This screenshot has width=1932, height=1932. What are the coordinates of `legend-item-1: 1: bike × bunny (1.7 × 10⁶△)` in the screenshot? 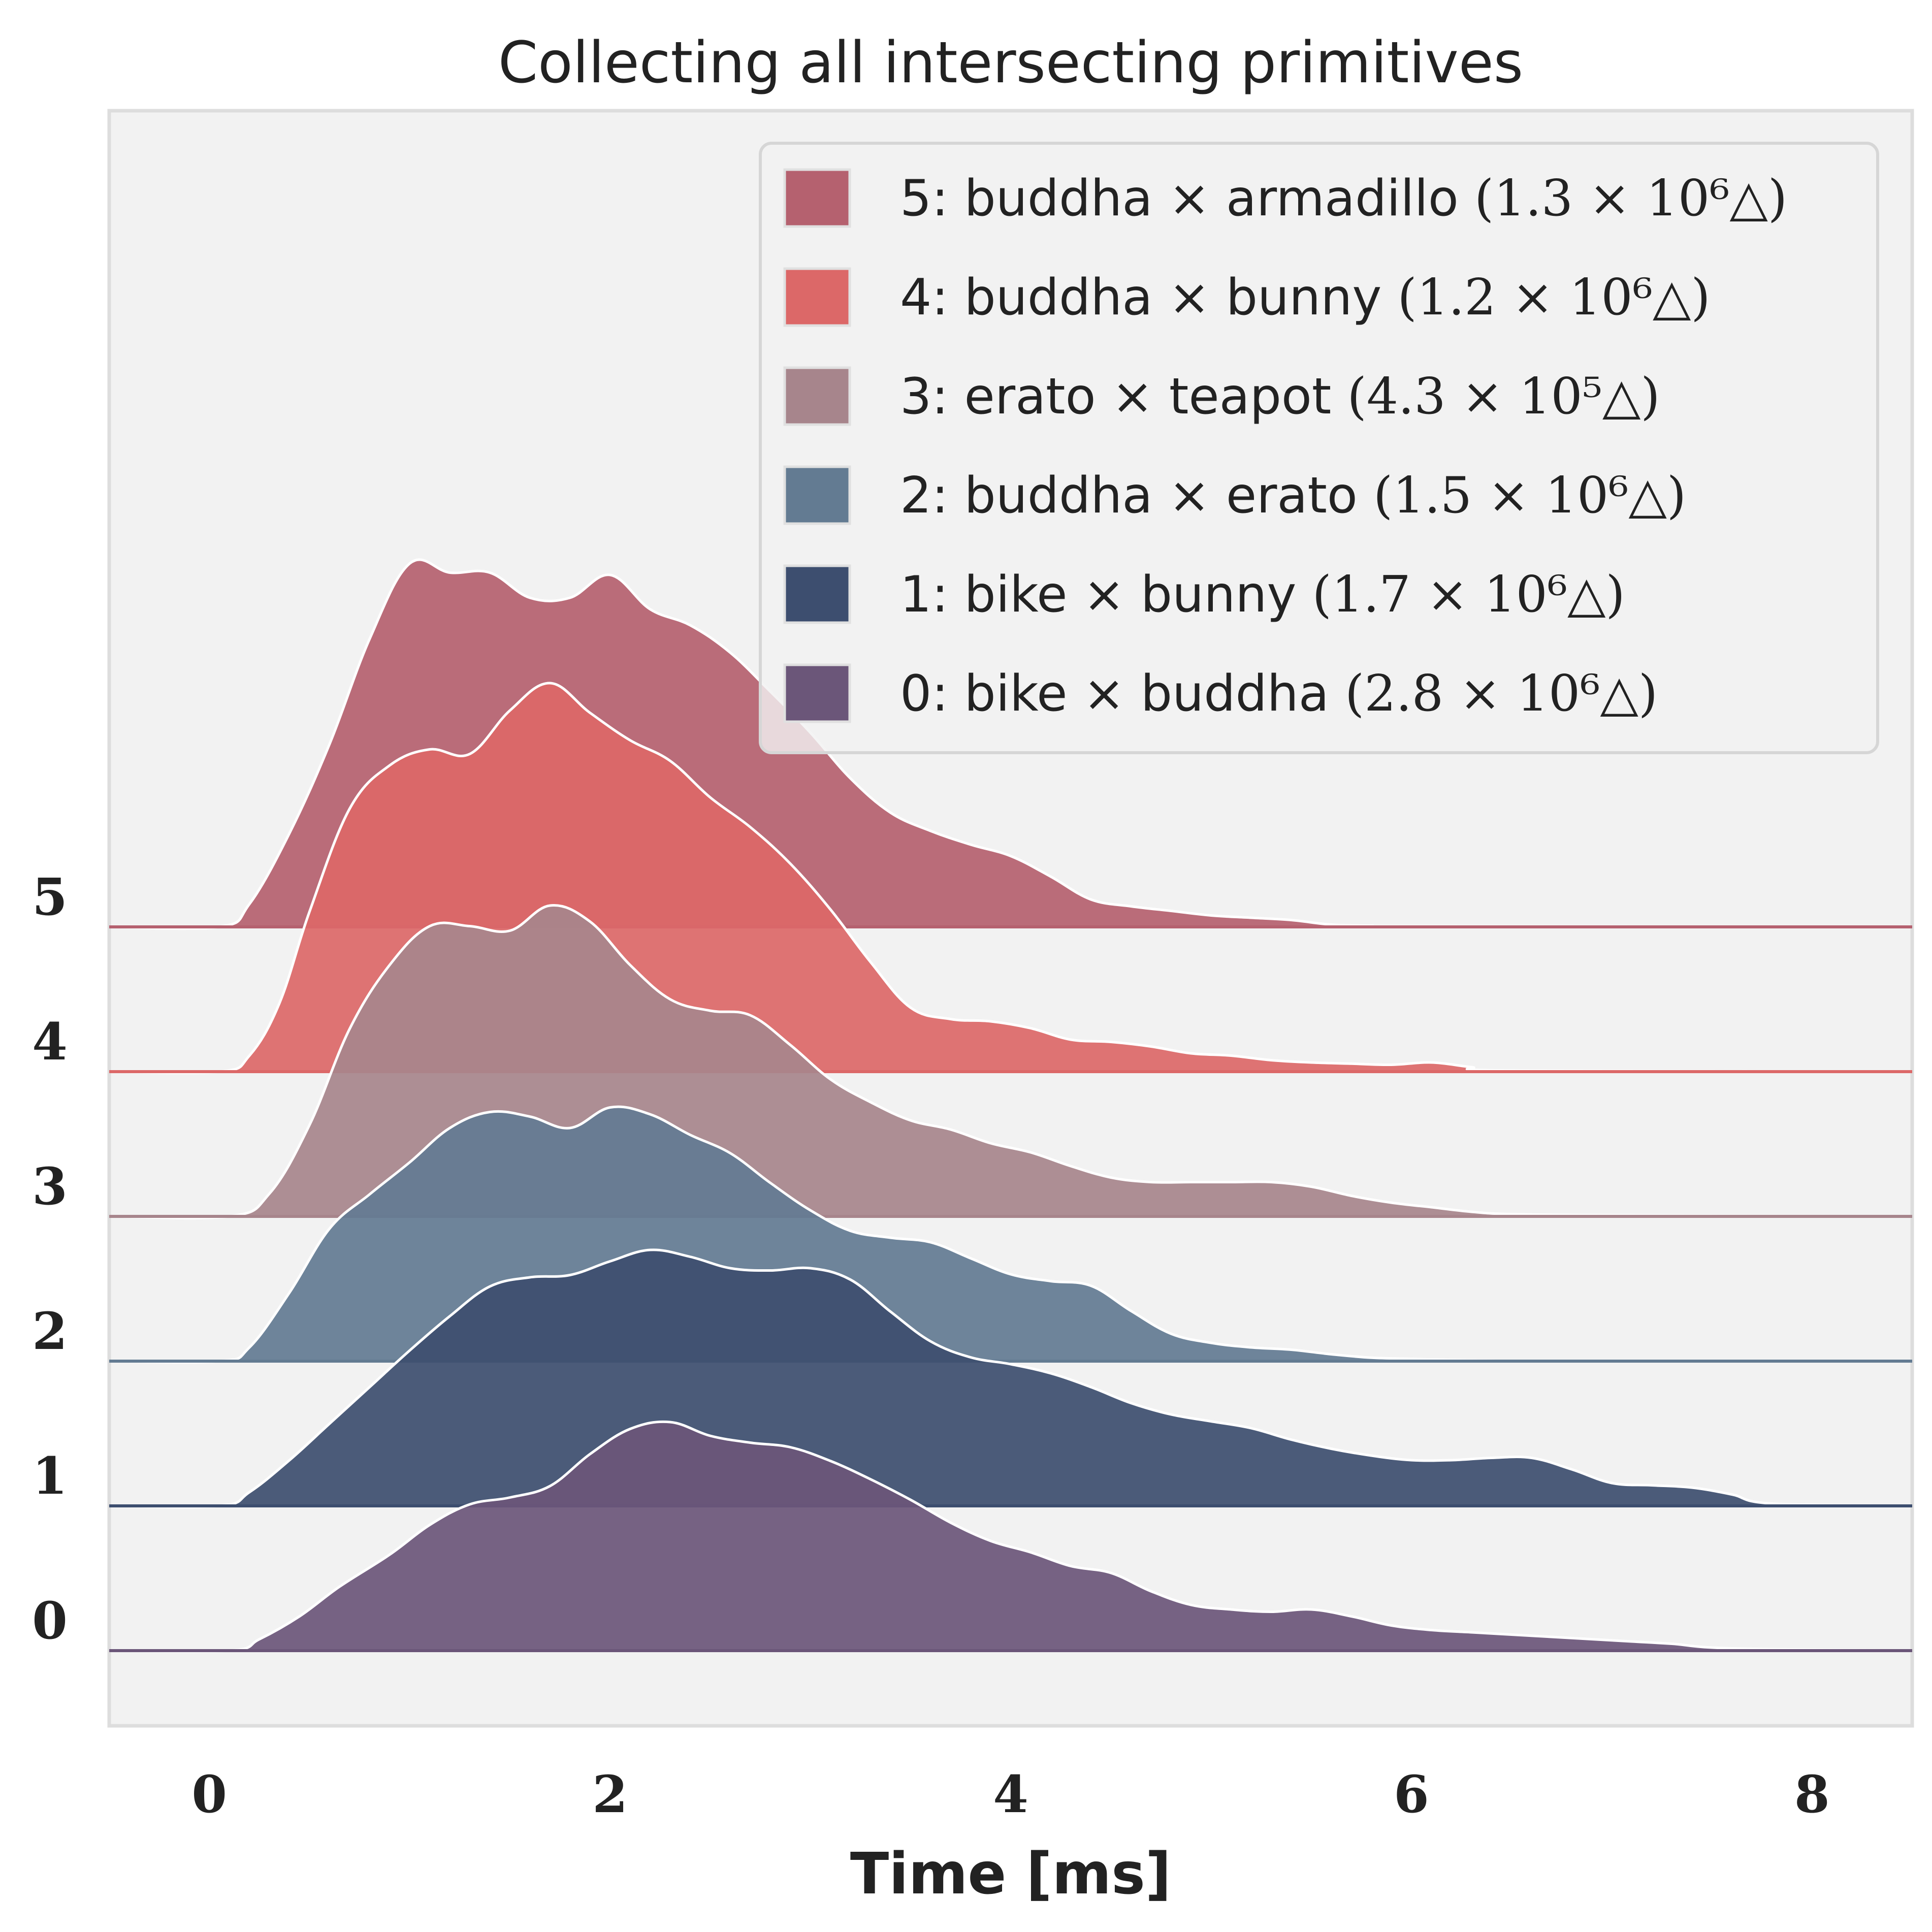 It's located at (1204, 594).